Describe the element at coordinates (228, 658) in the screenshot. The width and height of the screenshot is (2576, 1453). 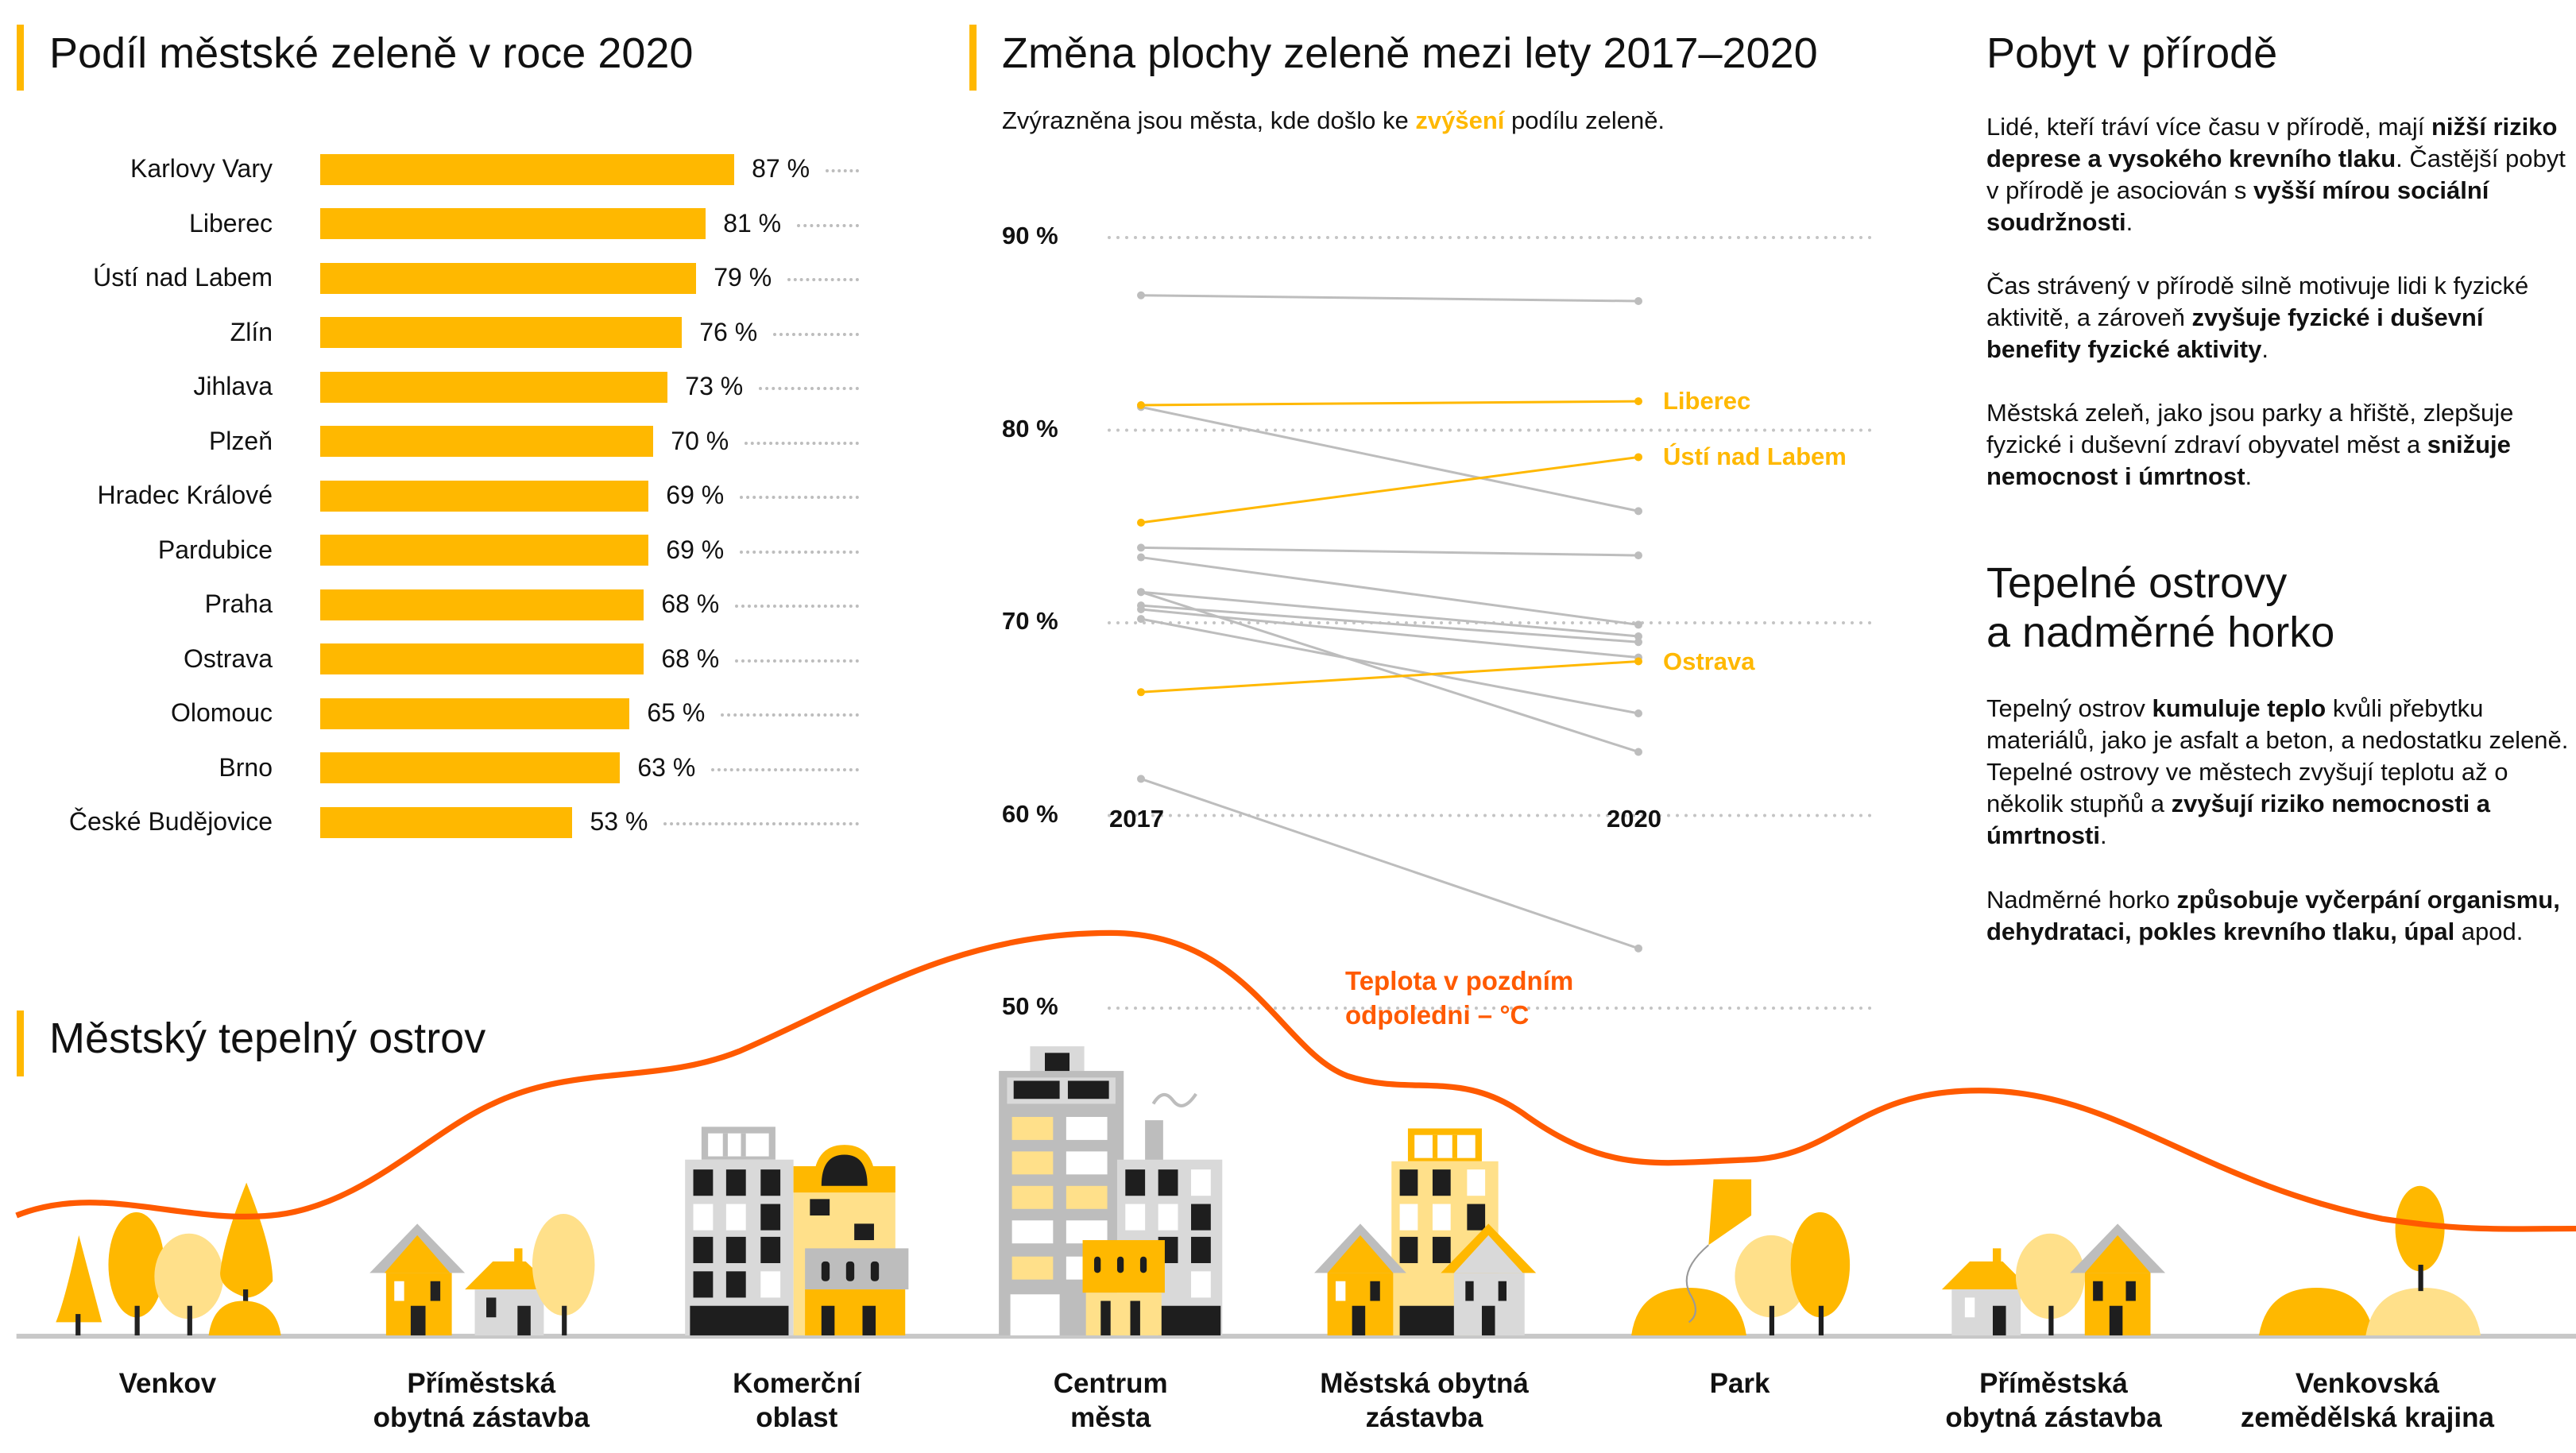
I see `bar-category-label: Ostrava` at that location.